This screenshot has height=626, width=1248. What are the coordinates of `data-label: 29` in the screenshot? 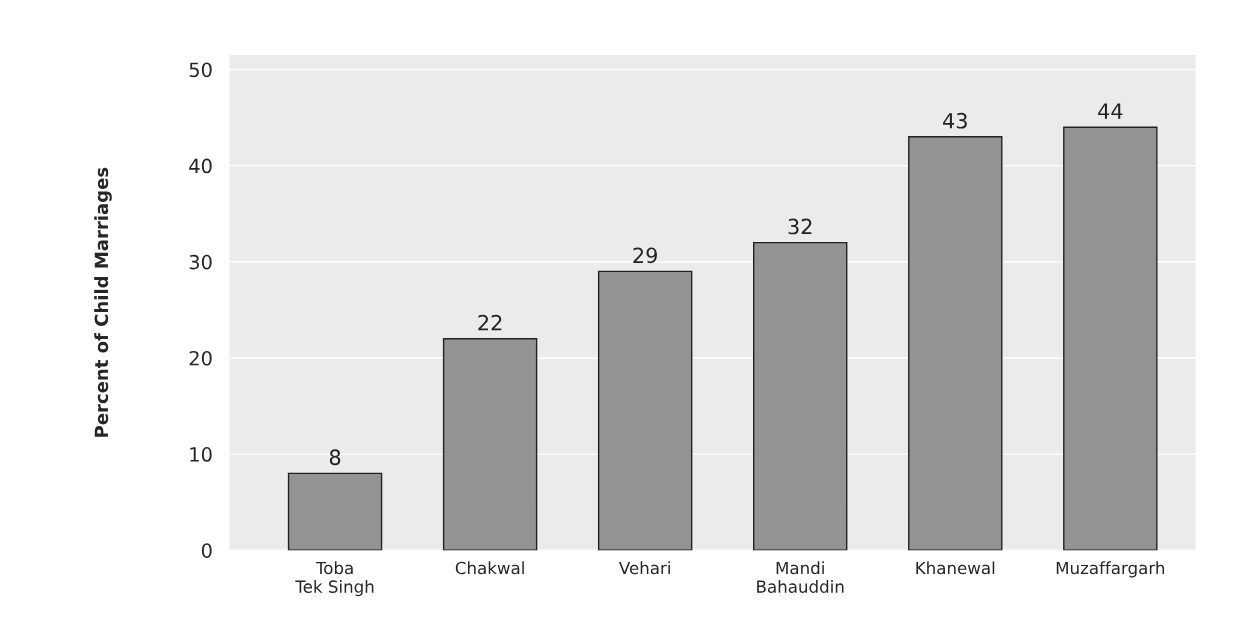 It's located at (645, 255).